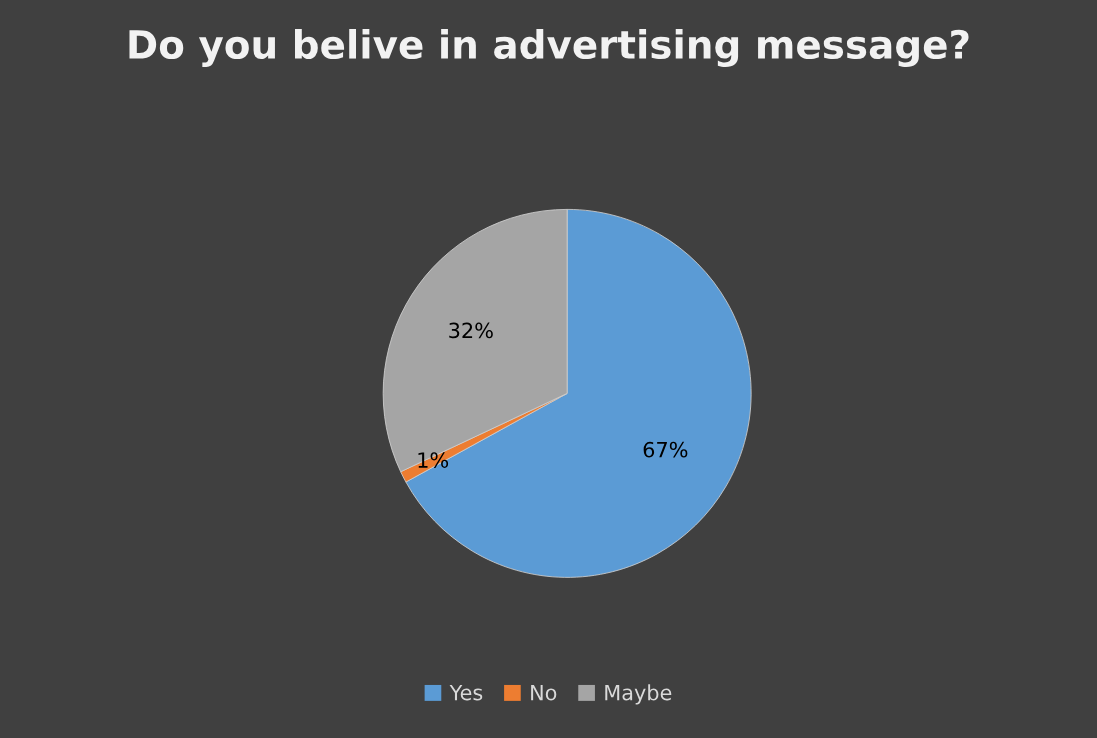 The image size is (1097, 738). Describe the element at coordinates (549, 48) in the screenshot. I see `chart-title: Do you belive in advertising message?` at that location.